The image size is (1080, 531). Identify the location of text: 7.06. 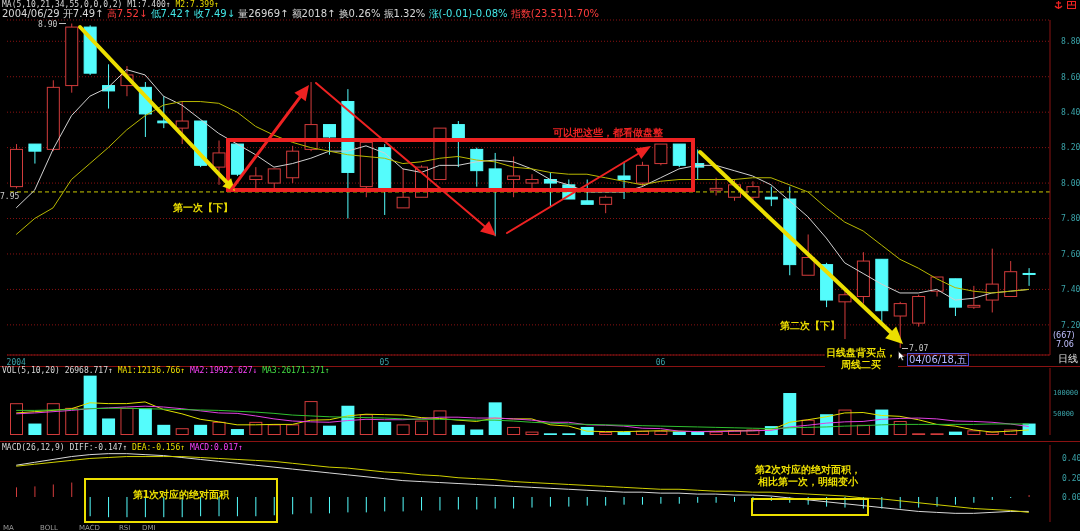
(1065, 344).